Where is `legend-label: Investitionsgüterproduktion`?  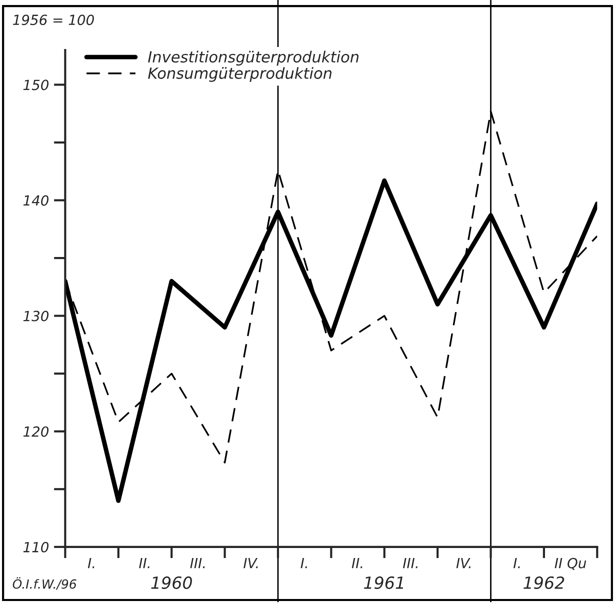 legend-label: Investitionsgüterproduktion is located at coordinates (253, 58).